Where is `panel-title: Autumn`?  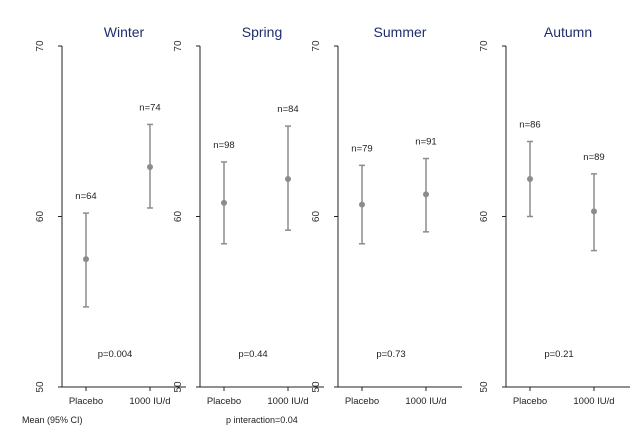 panel-title: Autumn is located at coordinates (568, 32).